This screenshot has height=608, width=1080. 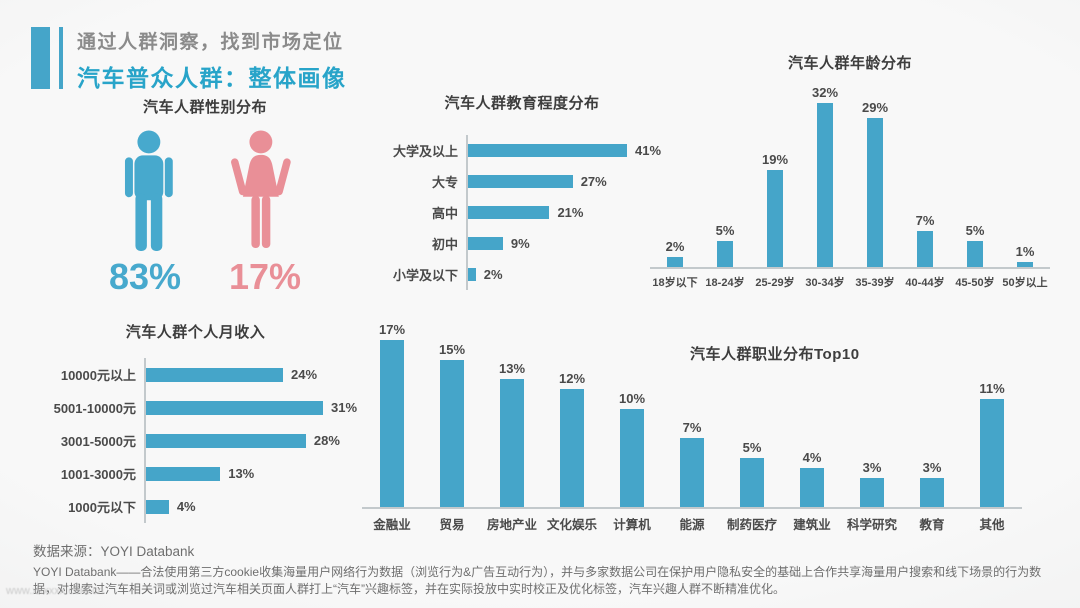 I want to click on education-bars: 大学及以上 41% 大专 27% 高中 21% 初中 9% 小学及以下 2%, so click(x=522, y=212).